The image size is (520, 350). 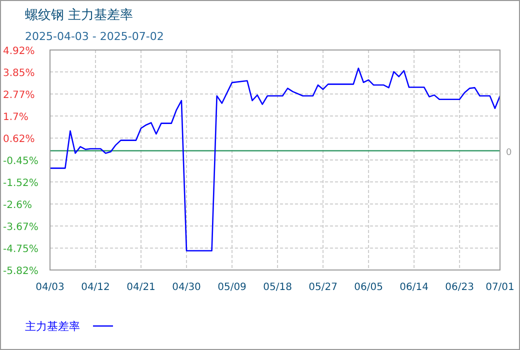 What do you see at coordinates (368, 287) in the screenshot?
I see `x-tick-label: 06/05` at bounding box center [368, 287].